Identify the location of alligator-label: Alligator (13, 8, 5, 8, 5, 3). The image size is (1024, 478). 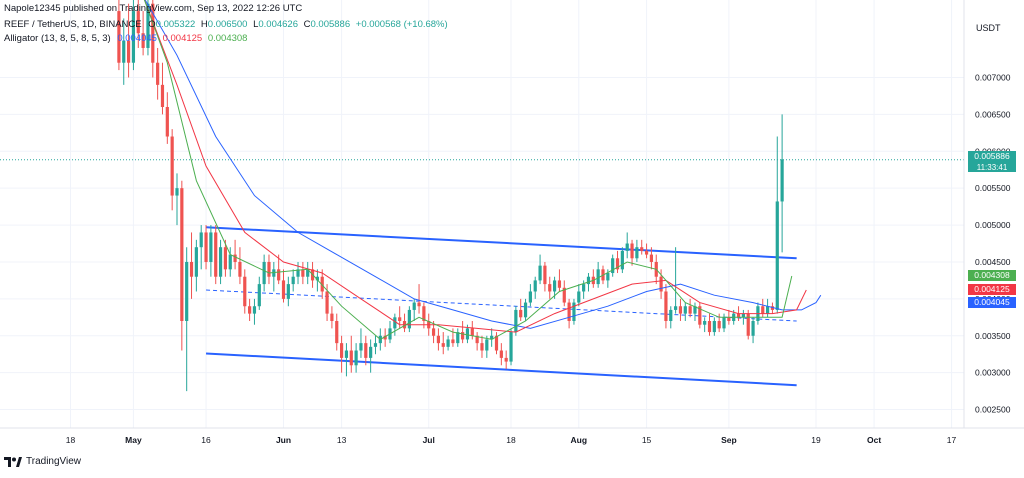
(57, 38).